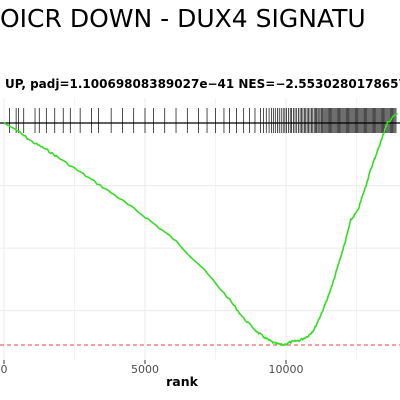  What do you see at coordinates (286, 369) in the screenshot?
I see `x-tick-label: 10000` at bounding box center [286, 369].